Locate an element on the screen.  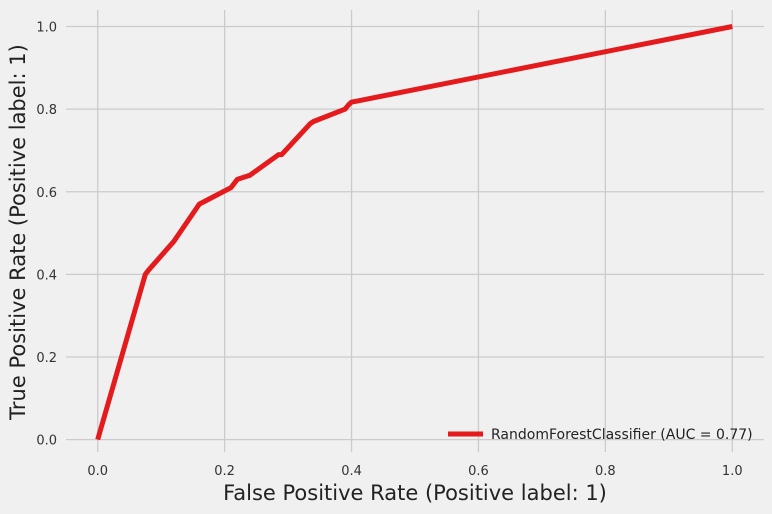
y-tick-label: 1.0 is located at coordinates (46, 28).